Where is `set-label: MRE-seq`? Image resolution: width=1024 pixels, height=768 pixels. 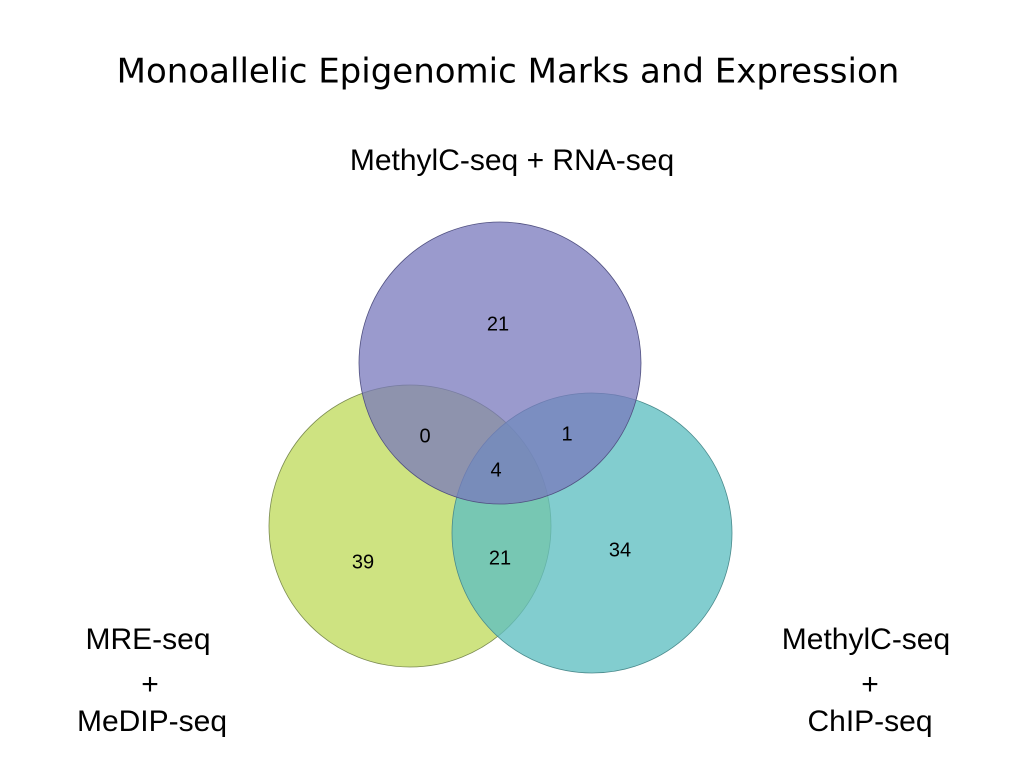
set-label: MRE-seq is located at coordinates (147, 639).